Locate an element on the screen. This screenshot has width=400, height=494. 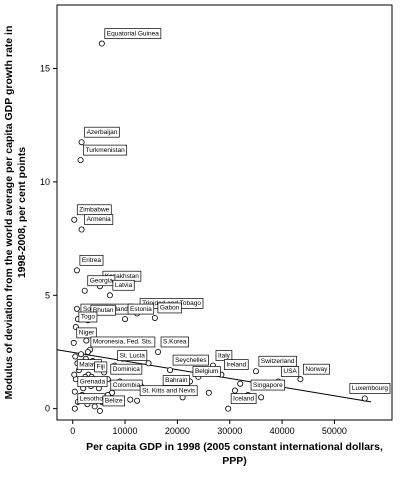
label-text: Switzerland is located at coordinates (278, 361).